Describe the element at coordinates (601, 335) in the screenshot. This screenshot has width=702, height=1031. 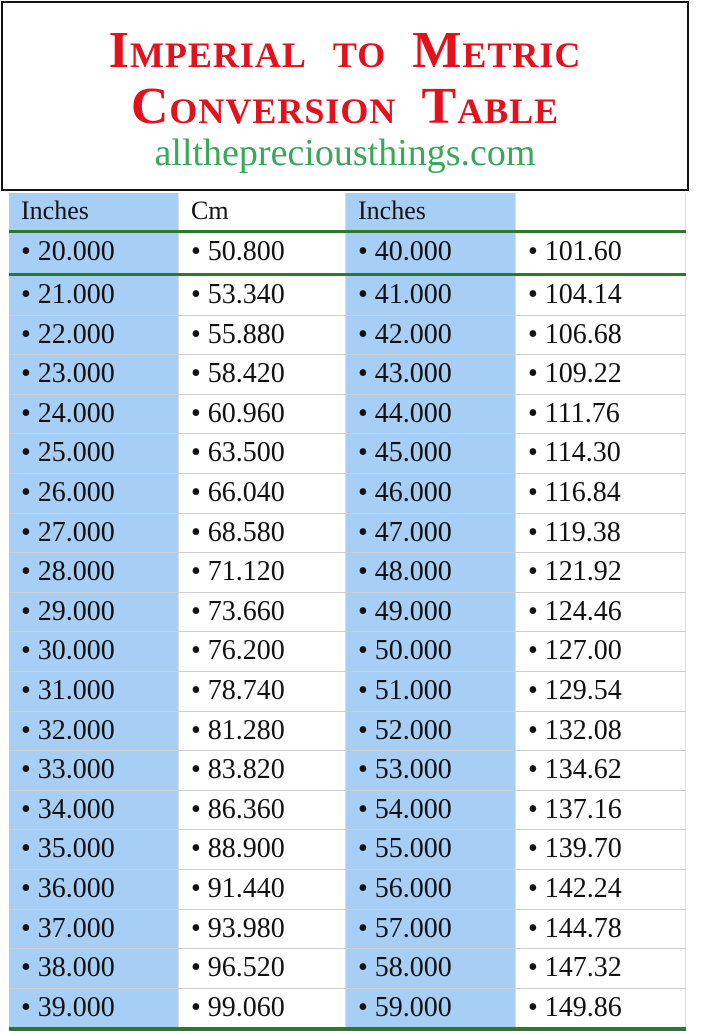
I see `cm-cell: • 106.68` at that location.